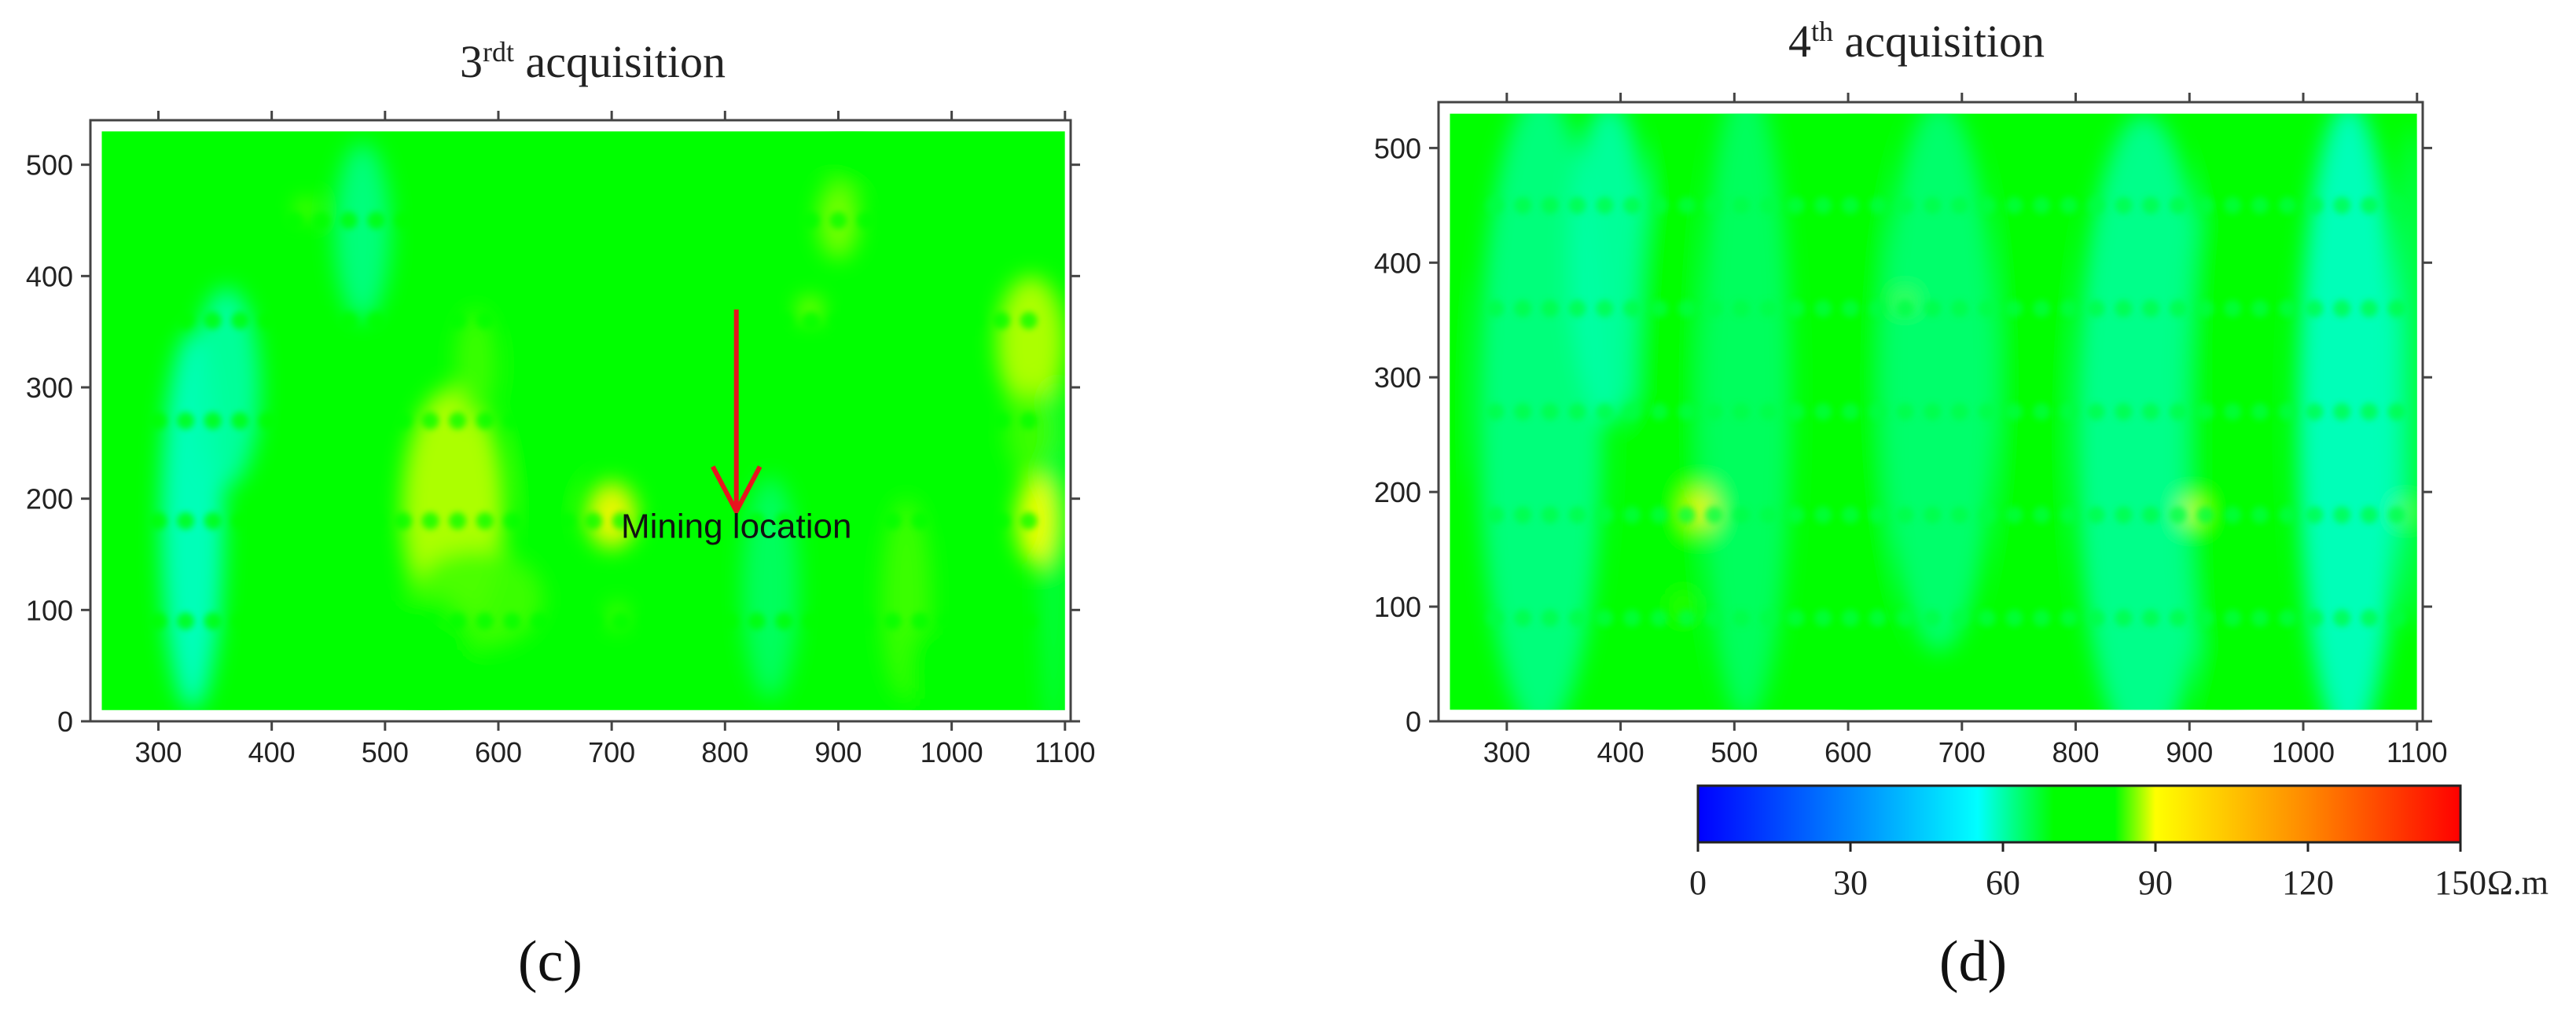 This screenshot has width=2576, height=1023. I want to click on x-tick-label: 800, so click(724, 752).